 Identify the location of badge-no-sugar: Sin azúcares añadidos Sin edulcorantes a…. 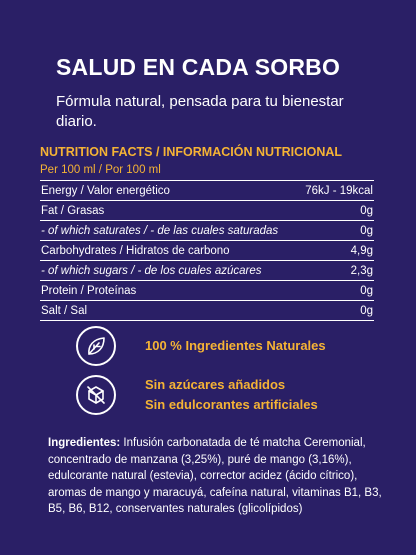
(226, 395).